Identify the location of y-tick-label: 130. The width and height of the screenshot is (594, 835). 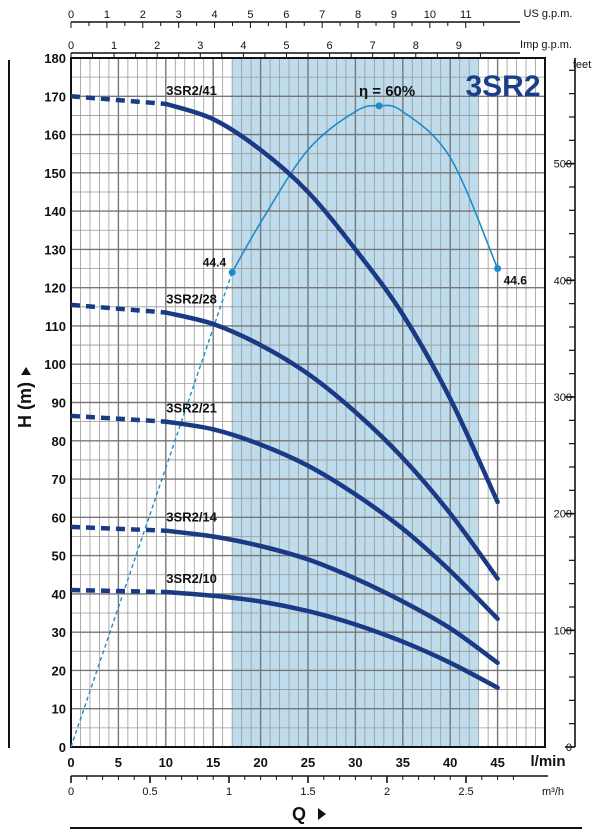
(55, 249).